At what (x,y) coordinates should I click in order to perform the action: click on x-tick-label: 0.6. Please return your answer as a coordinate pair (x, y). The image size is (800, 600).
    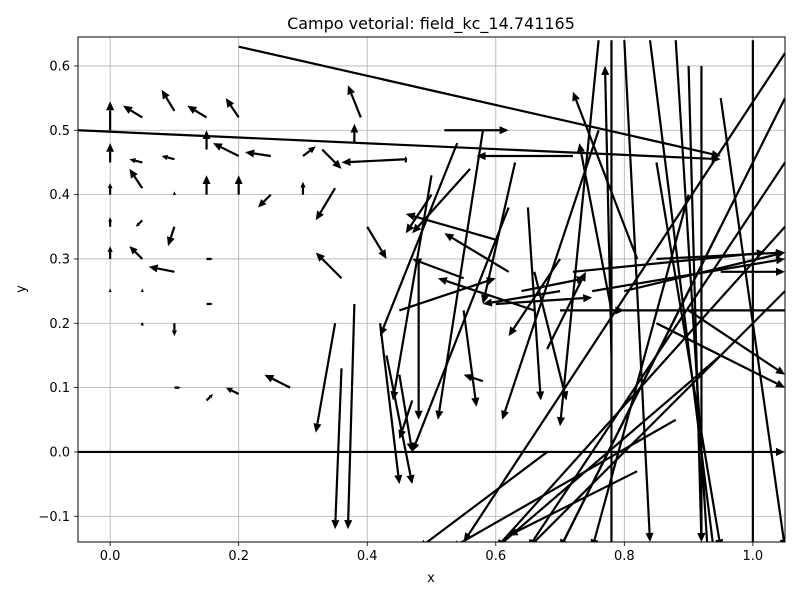
    Looking at the image, I should click on (495, 556).